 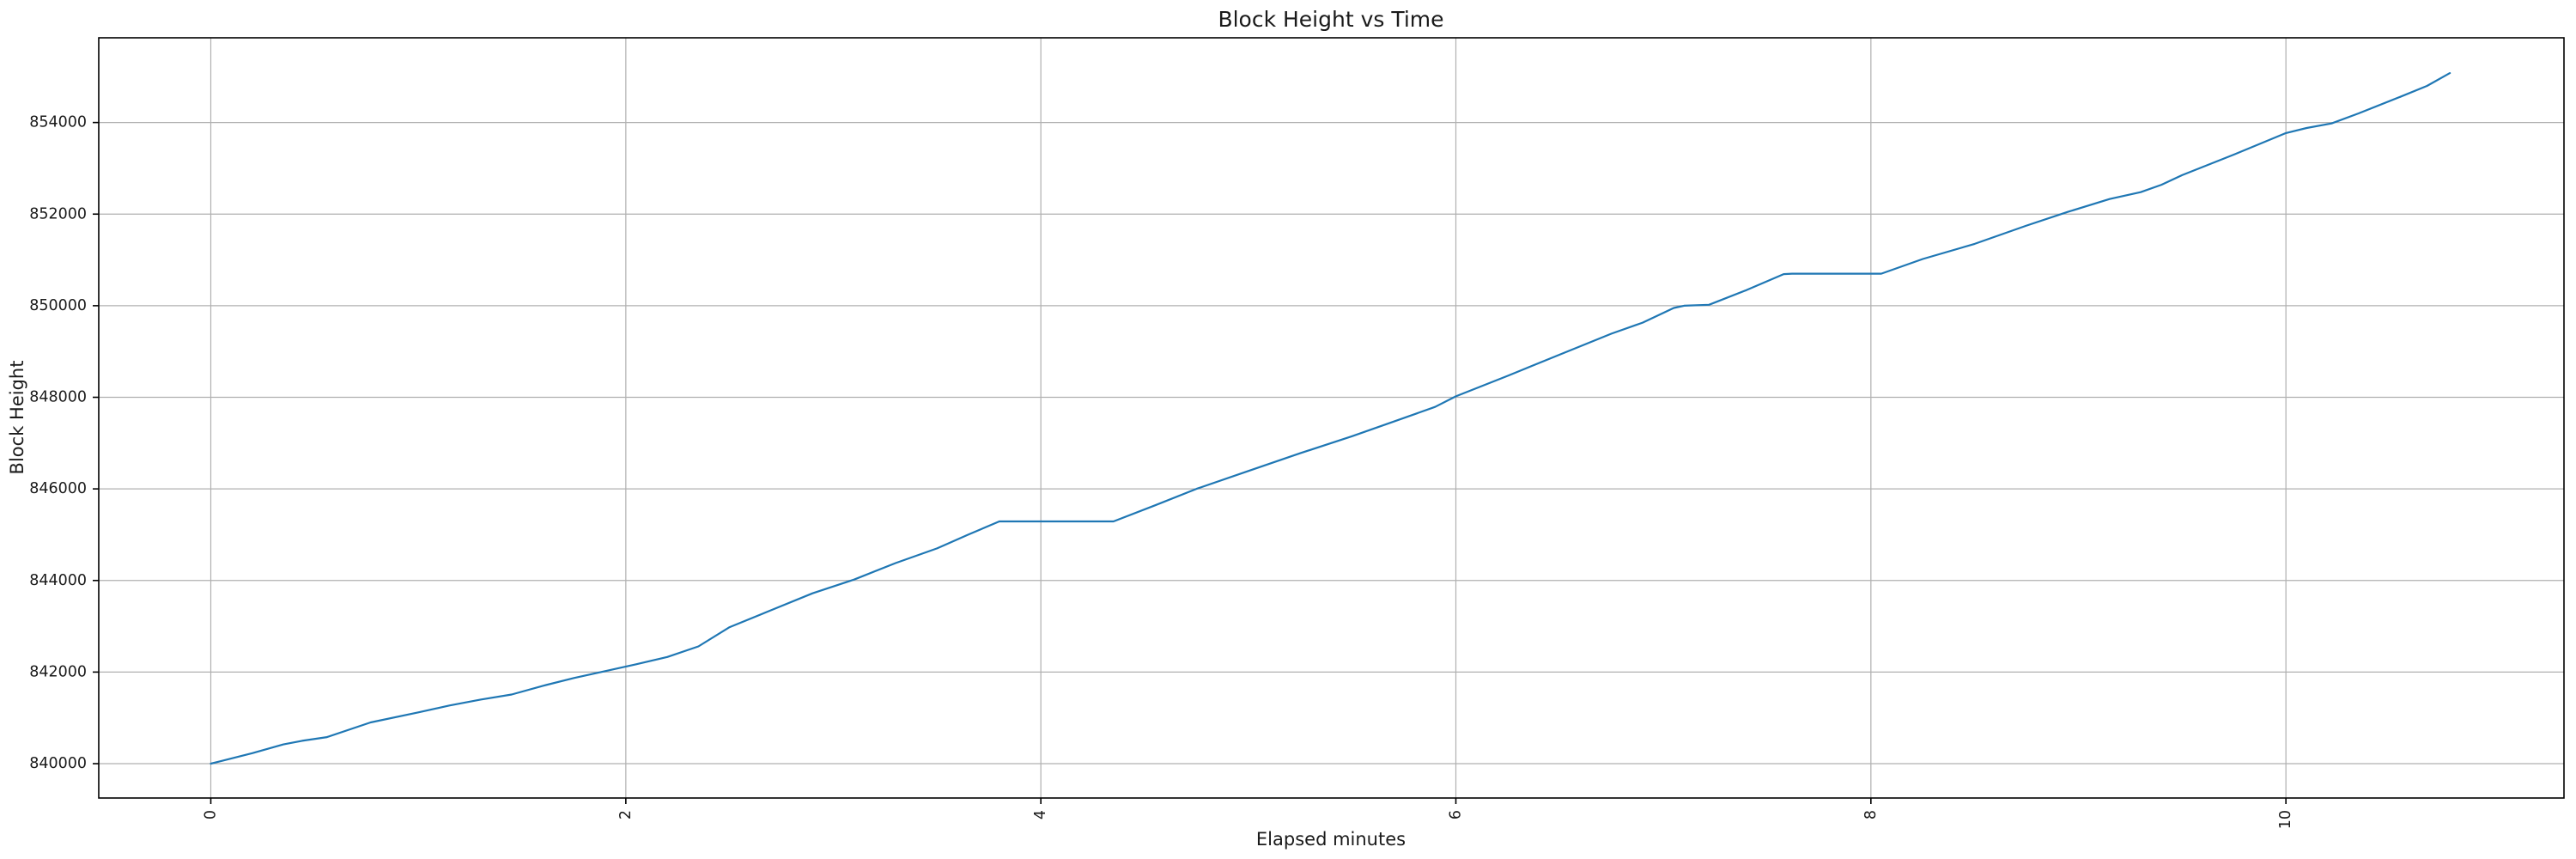 What do you see at coordinates (17, 418) in the screenshot?
I see `y-axis-label: Block Height` at bounding box center [17, 418].